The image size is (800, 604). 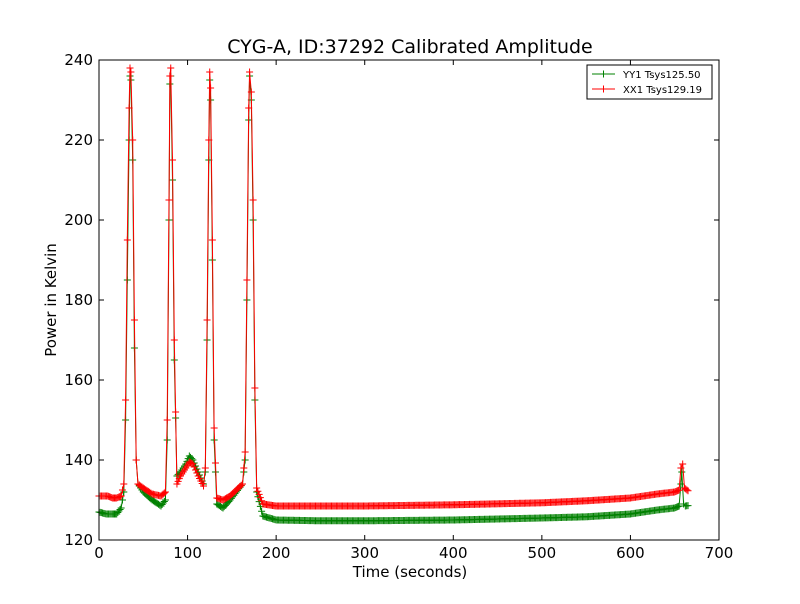 What do you see at coordinates (276, 553) in the screenshot?
I see `x-tick-label: 200` at bounding box center [276, 553].